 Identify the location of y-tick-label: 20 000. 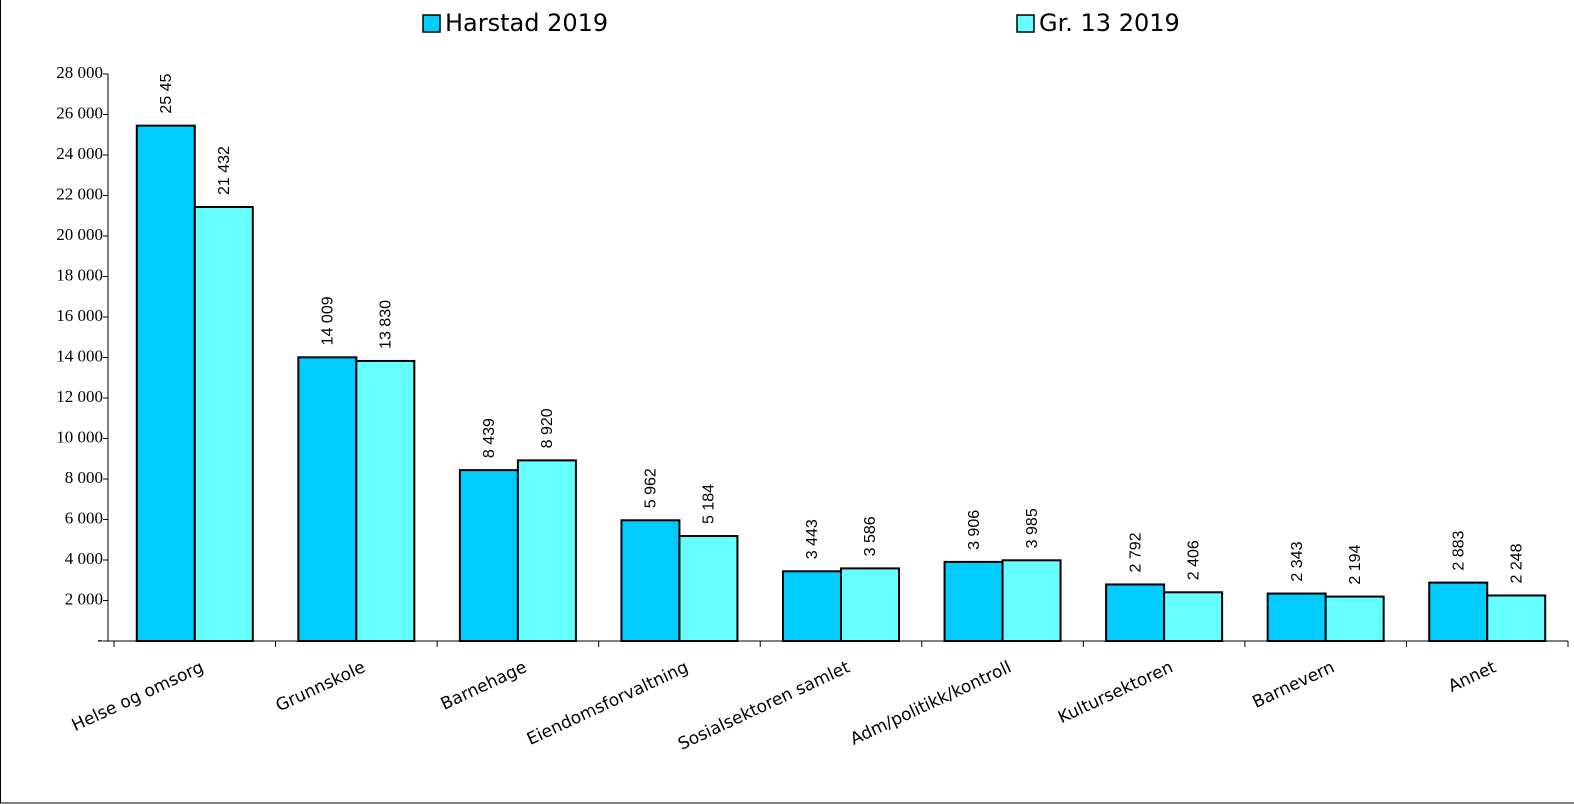
(79, 234).